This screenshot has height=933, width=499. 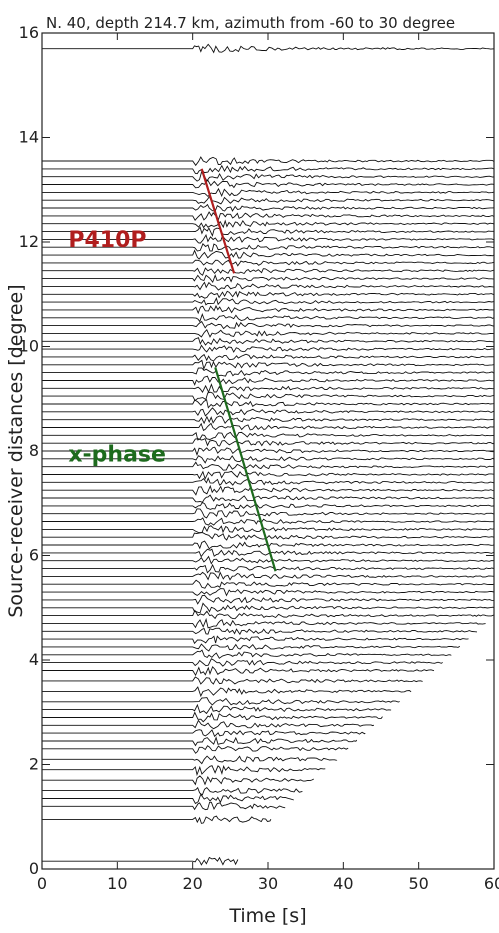 I want to click on y-tick-label: 16, so click(x=29, y=32).